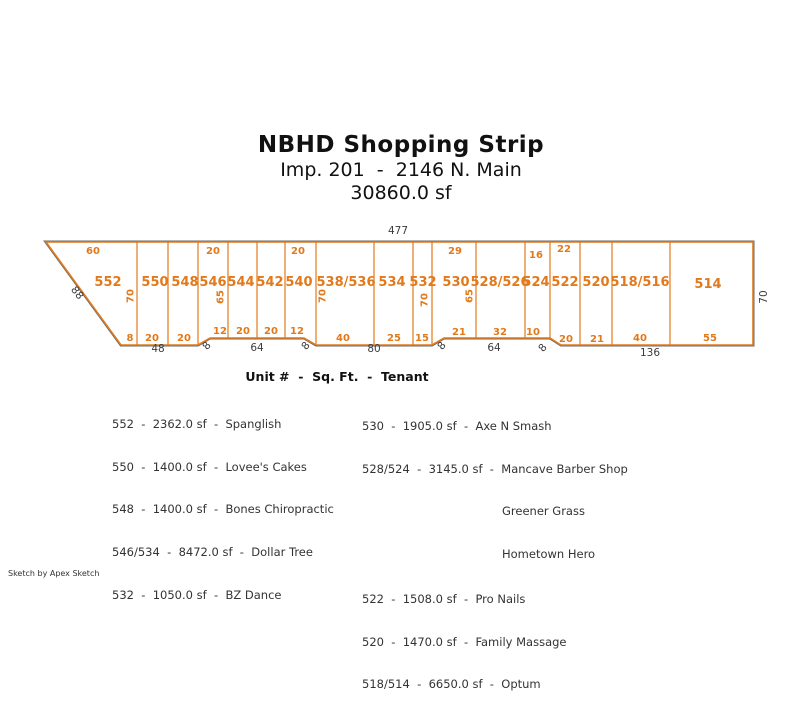  Describe the element at coordinates (373, 349) in the screenshot. I see `dim-seg-80: 80` at that location.